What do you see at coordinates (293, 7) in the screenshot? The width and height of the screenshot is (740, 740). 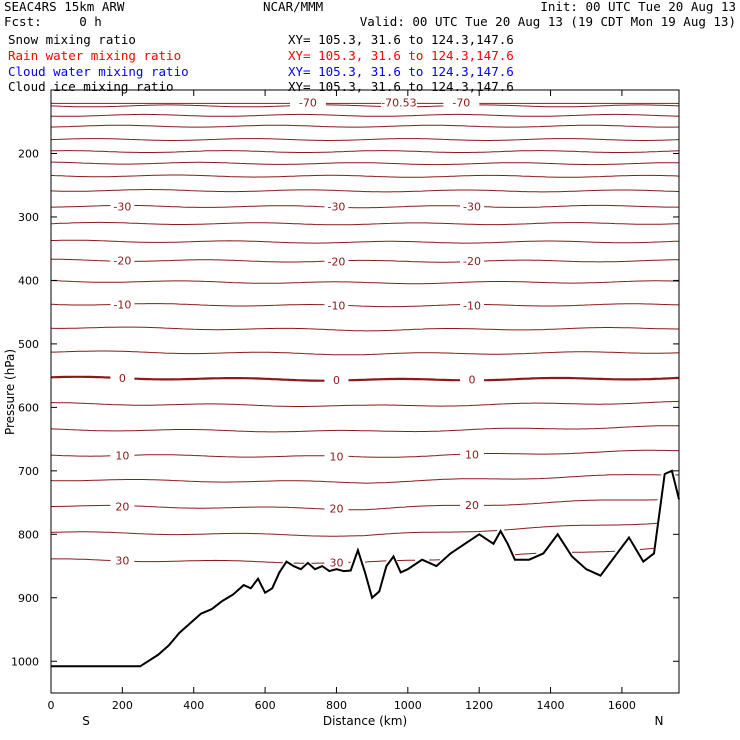 I see `org-label: NCAR/MMM` at bounding box center [293, 7].